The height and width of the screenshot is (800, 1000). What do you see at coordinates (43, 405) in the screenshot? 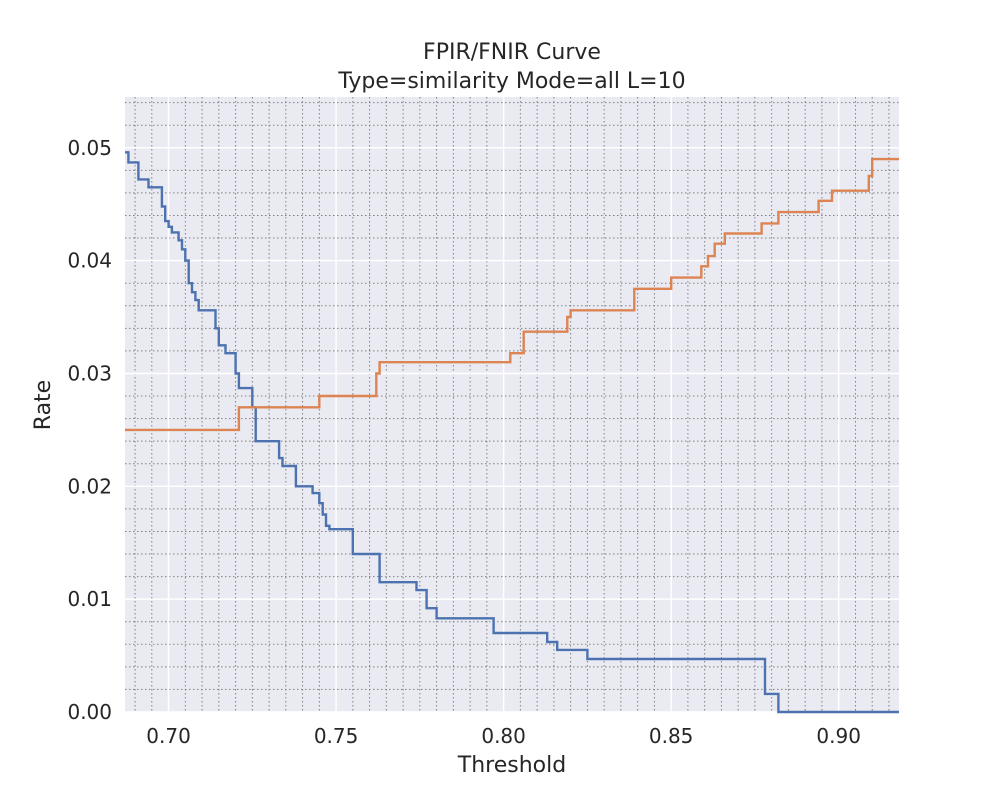
I see `y-axis-label: Rate` at bounding box center [43, 405].